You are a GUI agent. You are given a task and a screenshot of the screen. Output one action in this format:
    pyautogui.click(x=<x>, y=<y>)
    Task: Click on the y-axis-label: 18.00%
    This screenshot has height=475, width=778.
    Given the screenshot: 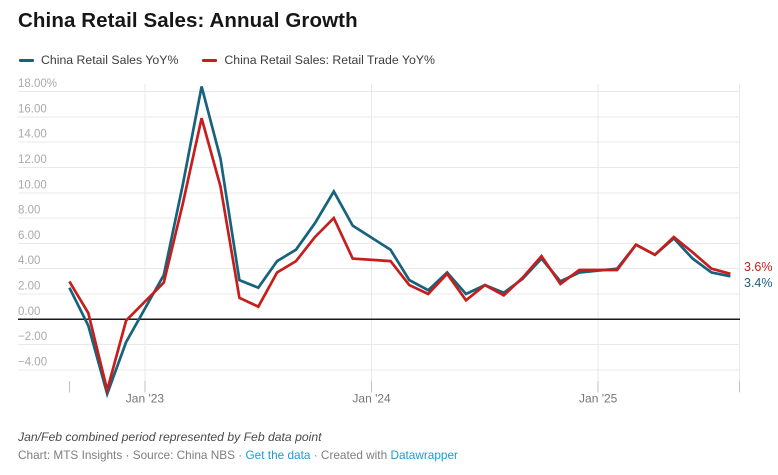 What is the action you would take?
    pyautogui.click(x=37, y=84)
    